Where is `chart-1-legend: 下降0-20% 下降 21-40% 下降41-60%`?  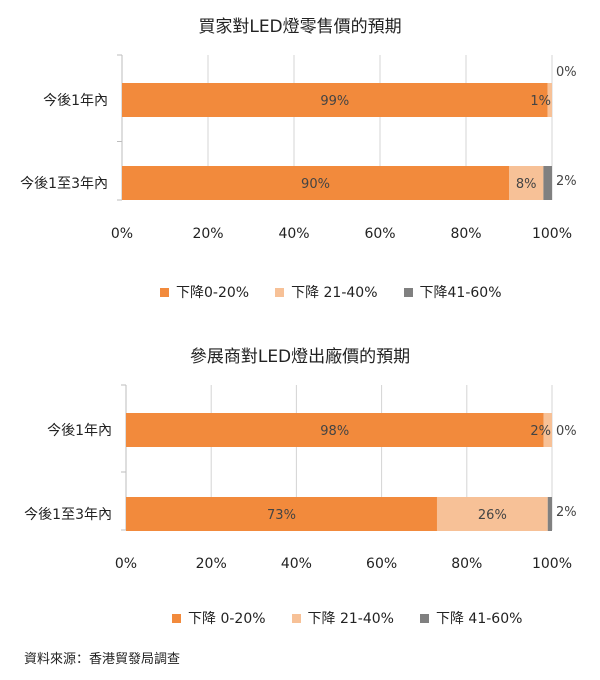 chart-1-legend: 下降0-20% 下降 21-40% 下降41-60% is located at coordinates (344, 292).